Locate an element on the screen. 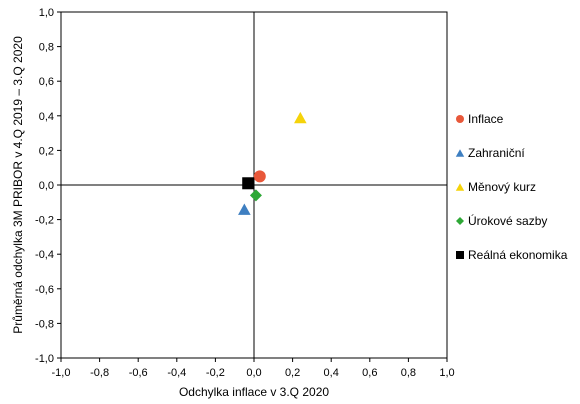 The image size is (580, 404). y-tick-label: 0,6 is located at coordinates (46, 82).